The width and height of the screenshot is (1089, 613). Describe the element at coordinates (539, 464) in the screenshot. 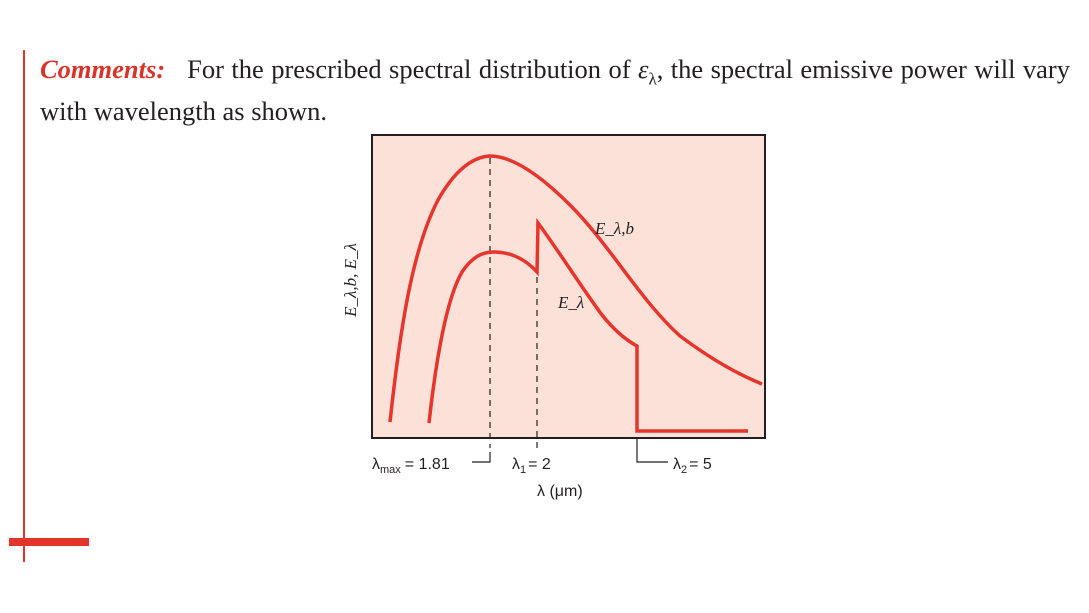

I see `lambda-1-value: = 2` at that location.